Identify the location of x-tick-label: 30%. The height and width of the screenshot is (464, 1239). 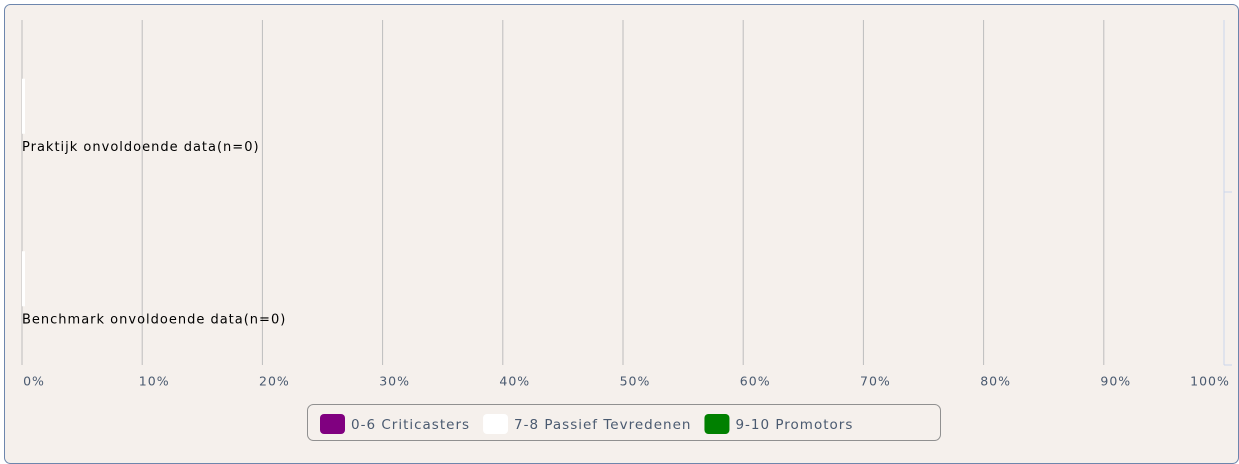
(394, 381).